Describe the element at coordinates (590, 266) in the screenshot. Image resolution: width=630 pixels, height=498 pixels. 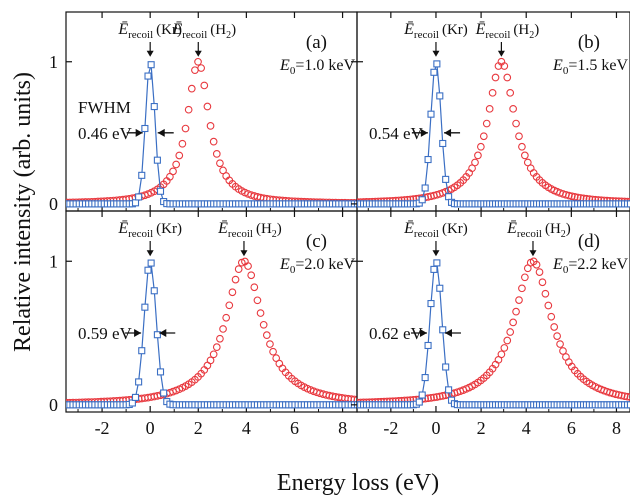
I see `energy-label: E0=2.2 keV` at that location.